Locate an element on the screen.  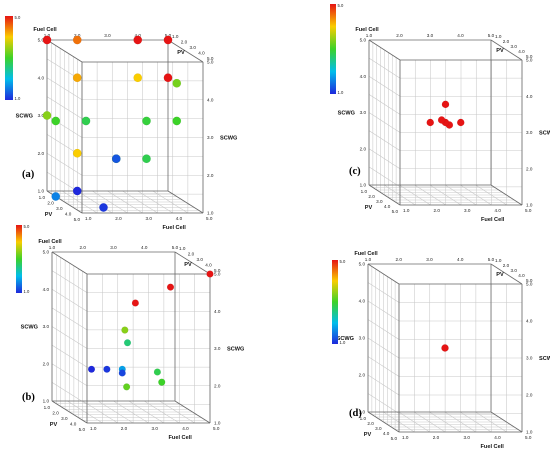
tick-label-fuel-cell-bottom: 2.0 is located at coordinates (436, 437).